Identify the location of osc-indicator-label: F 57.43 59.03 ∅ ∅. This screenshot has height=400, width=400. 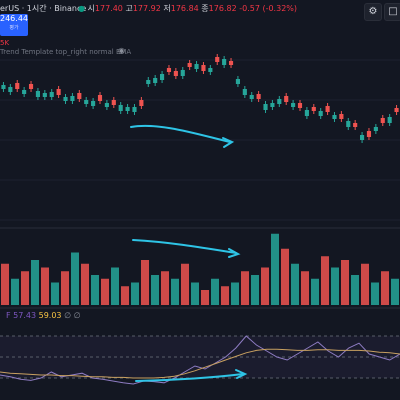
(43, 316).